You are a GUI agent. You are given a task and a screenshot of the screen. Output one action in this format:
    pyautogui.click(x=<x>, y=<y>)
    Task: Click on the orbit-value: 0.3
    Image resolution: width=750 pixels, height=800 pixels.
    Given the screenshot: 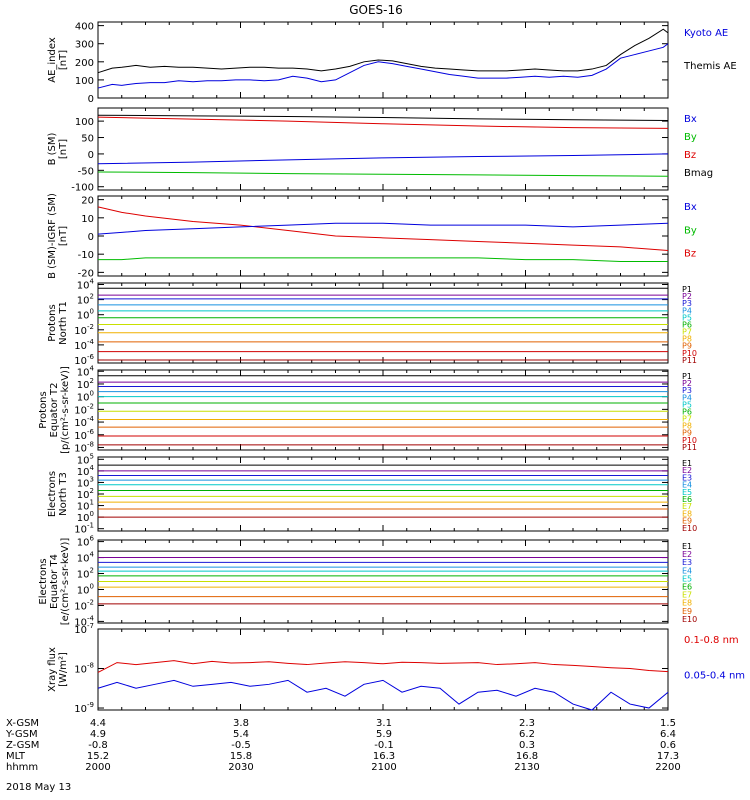 What is the action you would take?
    pyautogui.click(x=527, y=745)
    